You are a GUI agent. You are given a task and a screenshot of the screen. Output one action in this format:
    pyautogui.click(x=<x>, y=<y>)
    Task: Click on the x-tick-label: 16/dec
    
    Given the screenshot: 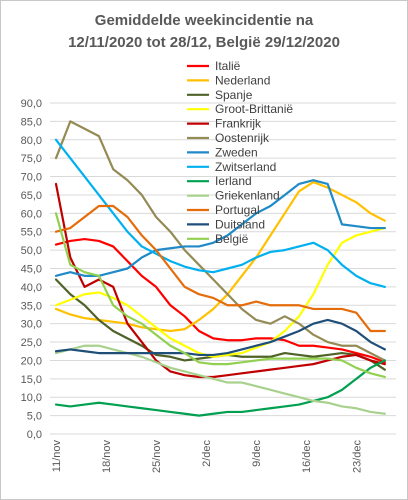 What is the action you would take?
    pyautogui.click(x=307, y=457)
    